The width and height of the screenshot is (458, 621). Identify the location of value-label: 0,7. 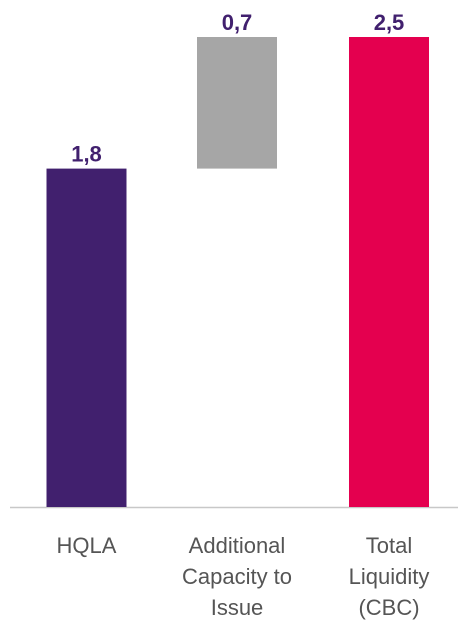
(237, 22).